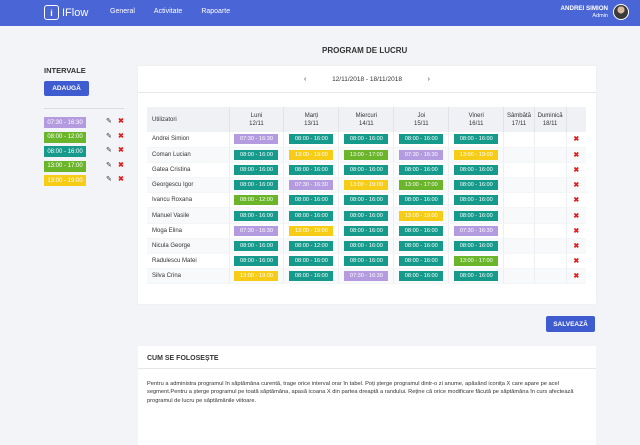 This screenshot has height=445, width=640. Describe the element at coordinates (65, 181) in the screenshot. I see `interval-chip: 13:00 - 19:00` at that location.